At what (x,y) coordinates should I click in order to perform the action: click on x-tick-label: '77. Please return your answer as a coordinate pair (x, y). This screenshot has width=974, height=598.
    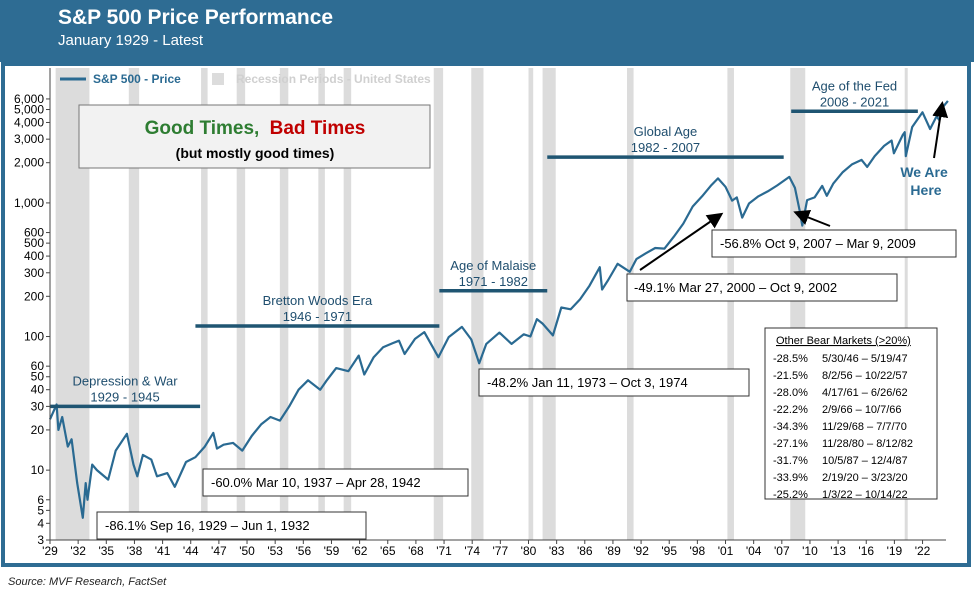
    Looking at the image, I should click on (501, 551).